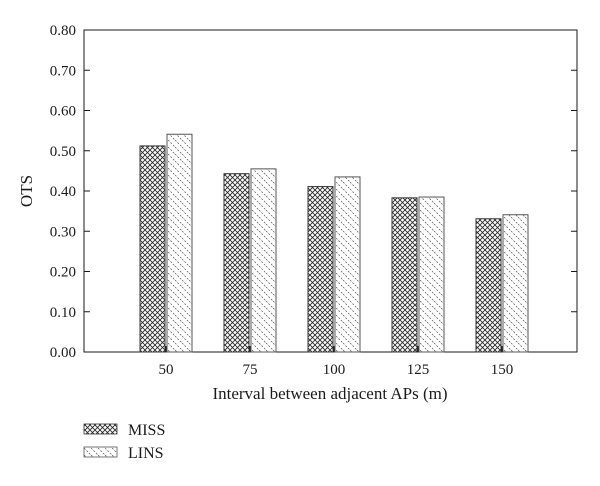 The image size is (600, 486). What do you see at coordinates (100, 429) in the screenshot?
I see `legend-swatch-miss` at bounding box center [100, 429].